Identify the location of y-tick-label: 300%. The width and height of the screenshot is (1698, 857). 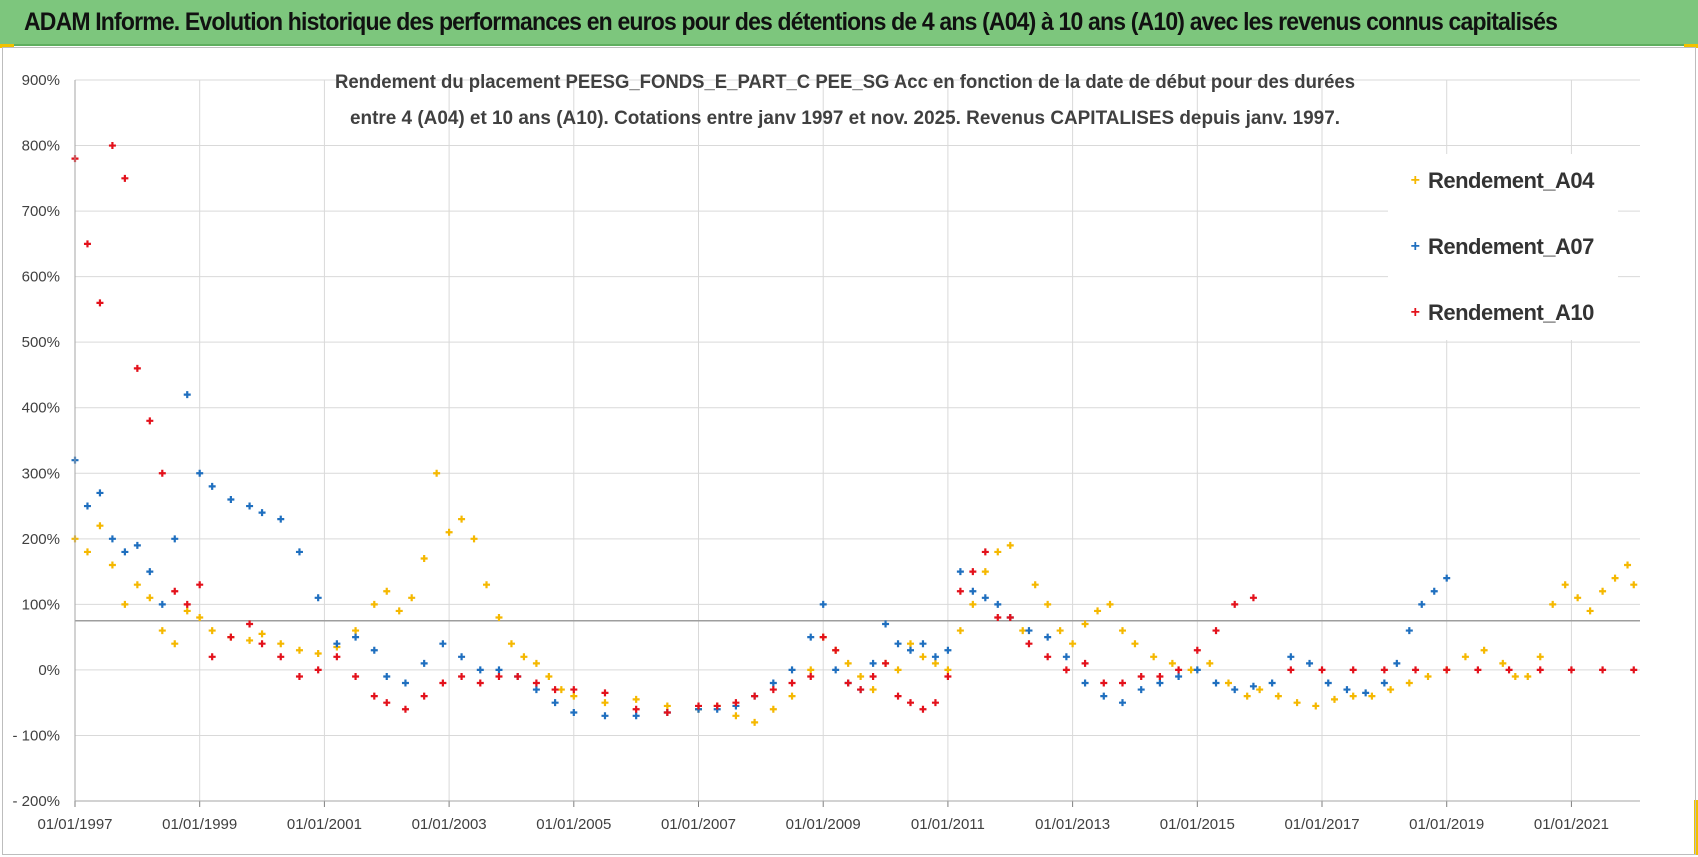
(41, 473).